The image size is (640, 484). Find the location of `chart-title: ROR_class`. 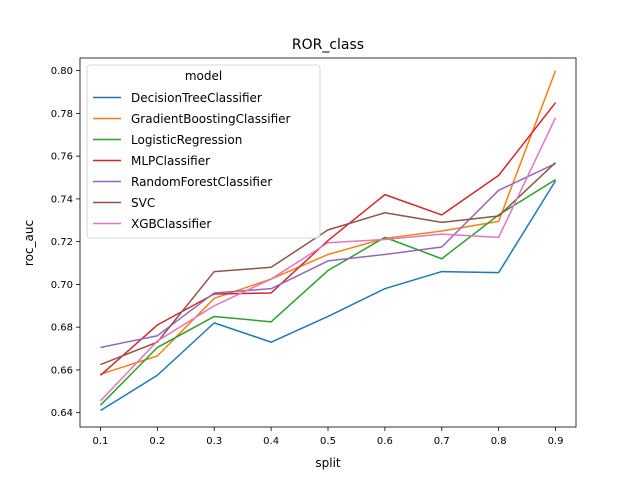

chart-title: ROR_class is located at coordinates (328, 45).